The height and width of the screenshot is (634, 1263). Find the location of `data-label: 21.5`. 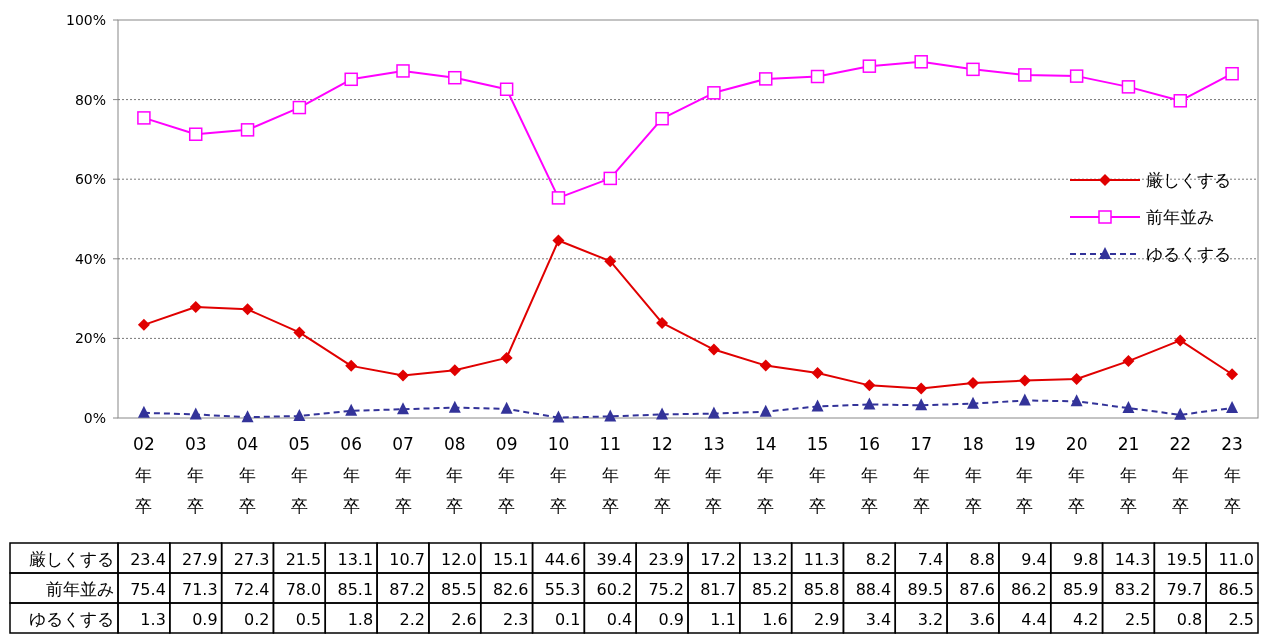

data-label: 21.5 is located at coordinates (303, 559).